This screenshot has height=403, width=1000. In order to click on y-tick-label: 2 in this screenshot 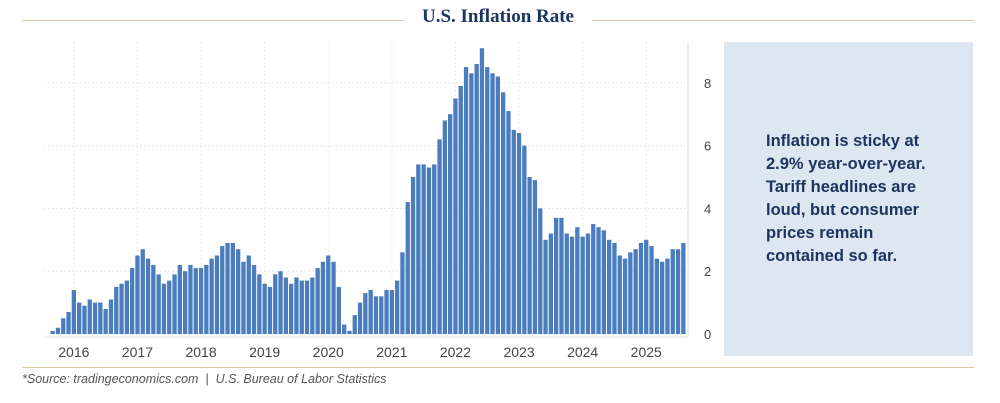, I will do `click(707, 271)`.